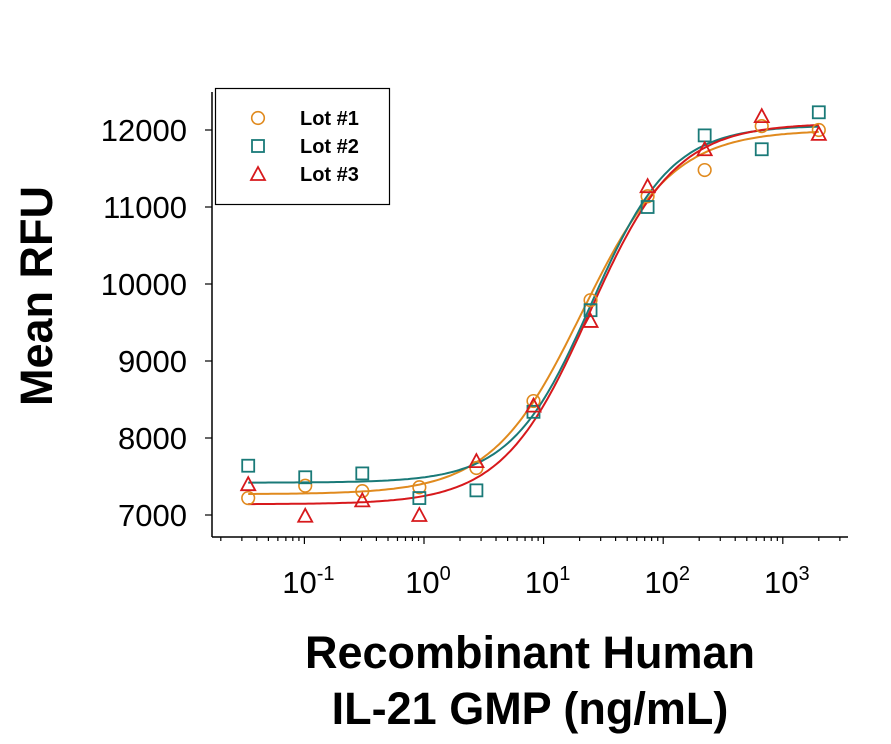  I want to click on legend-triangle-icon, so click(258, 173).